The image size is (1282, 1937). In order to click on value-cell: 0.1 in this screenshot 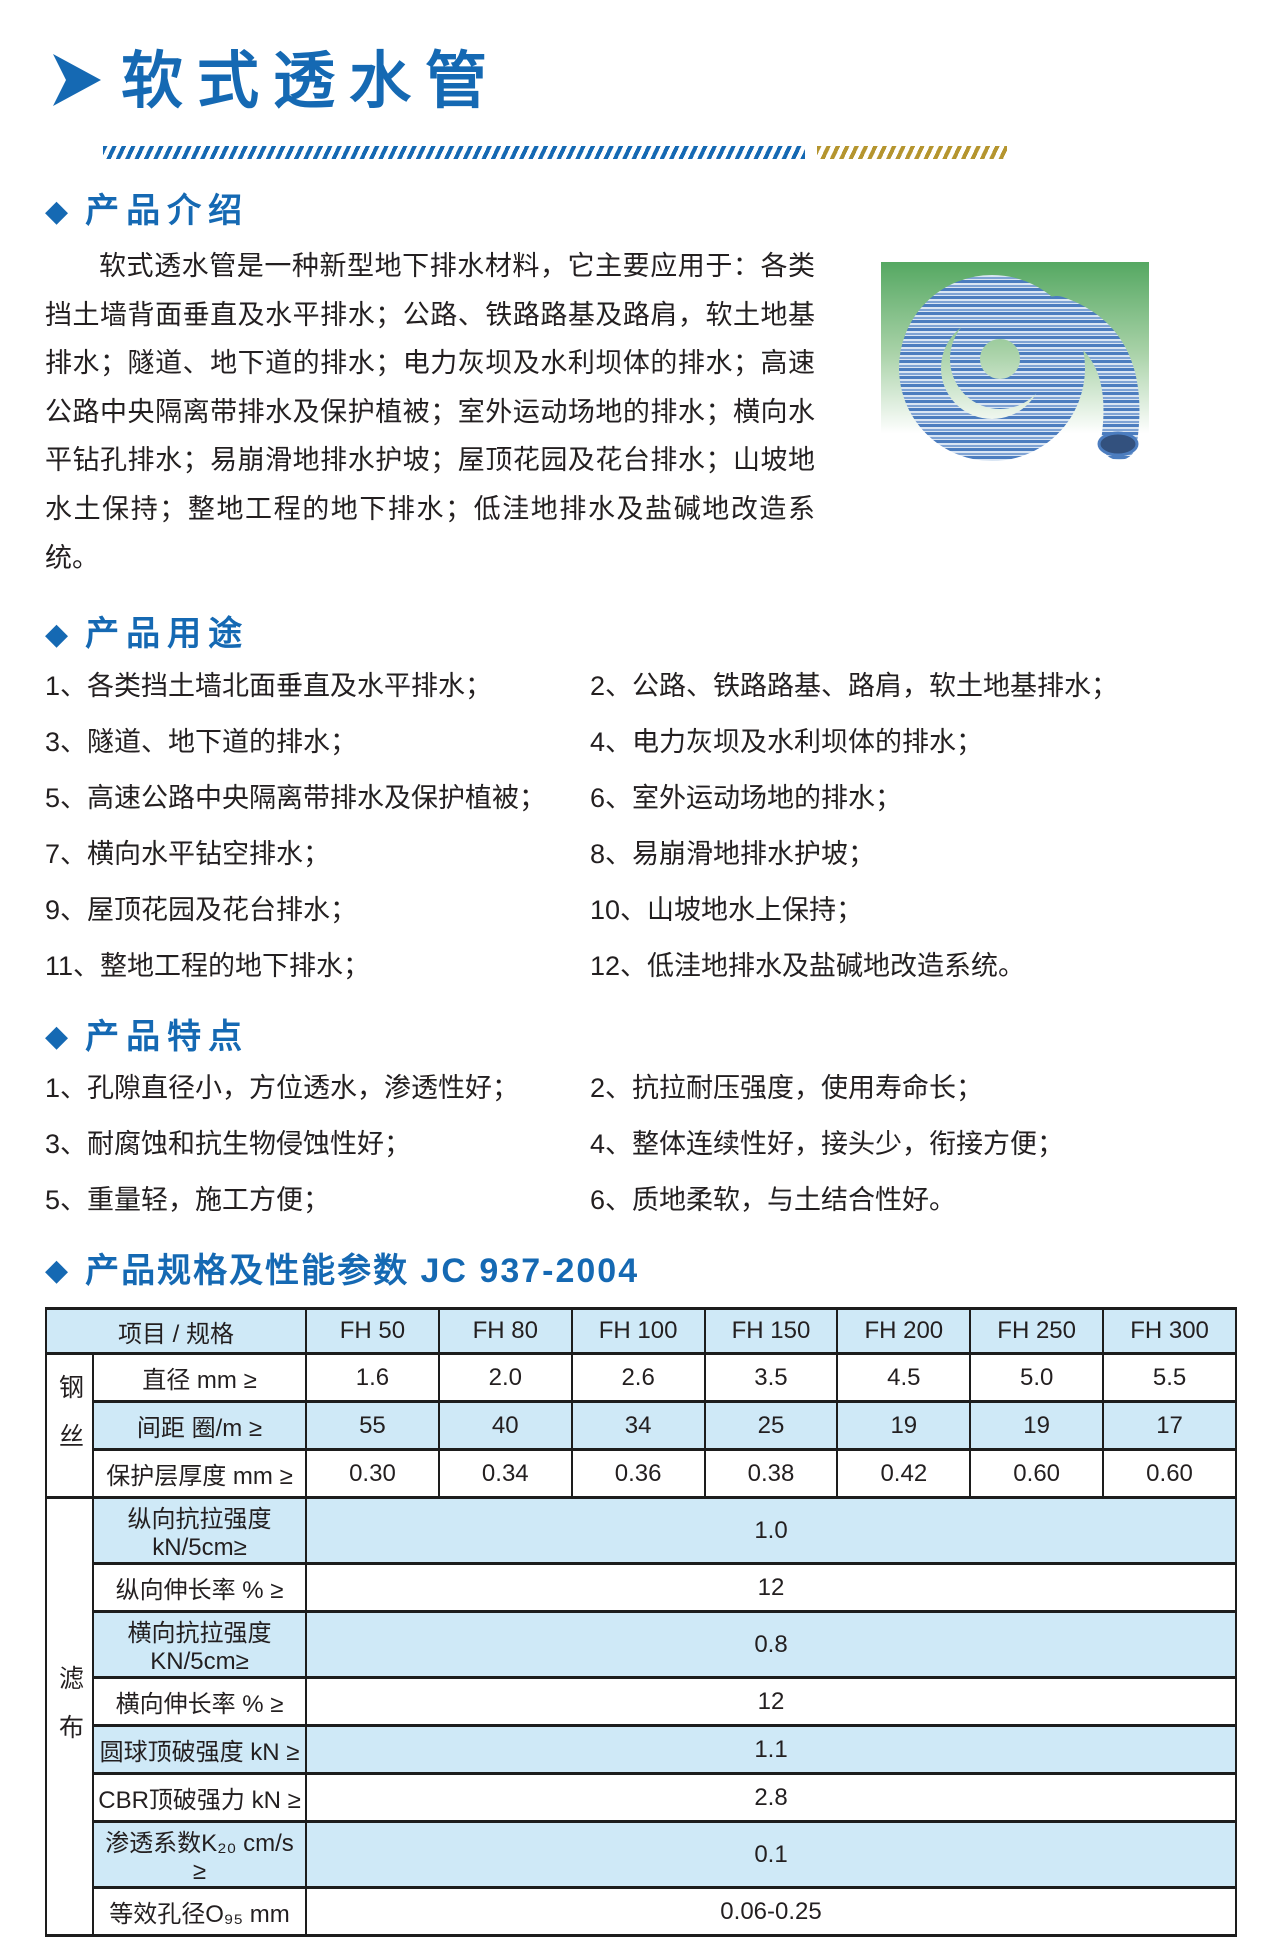, I will do `click(771, 1855)`.